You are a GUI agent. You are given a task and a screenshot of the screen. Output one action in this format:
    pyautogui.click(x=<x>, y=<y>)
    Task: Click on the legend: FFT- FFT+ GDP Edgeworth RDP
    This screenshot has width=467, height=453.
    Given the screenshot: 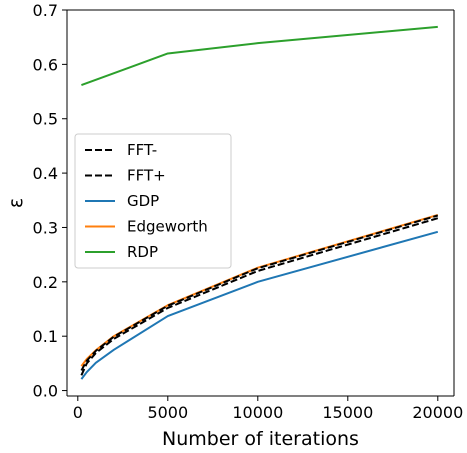 What is the action you would take?
    pyautogui.click(x=153, y=201)
    